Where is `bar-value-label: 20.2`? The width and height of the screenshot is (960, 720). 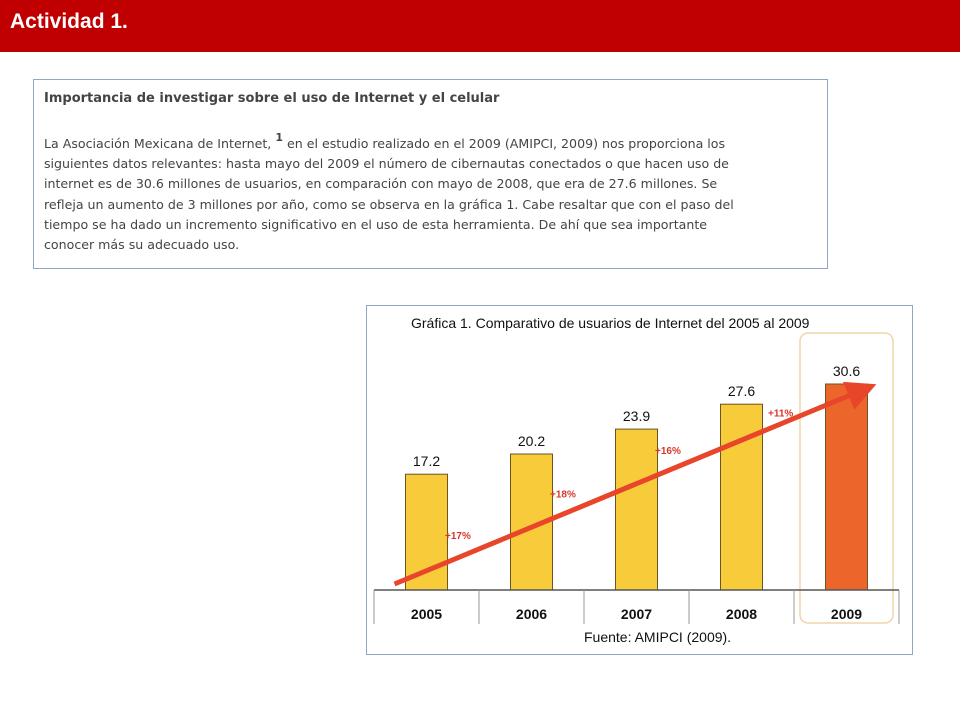 bar-value-label: 20.2 is located at coordinates (531, 441).